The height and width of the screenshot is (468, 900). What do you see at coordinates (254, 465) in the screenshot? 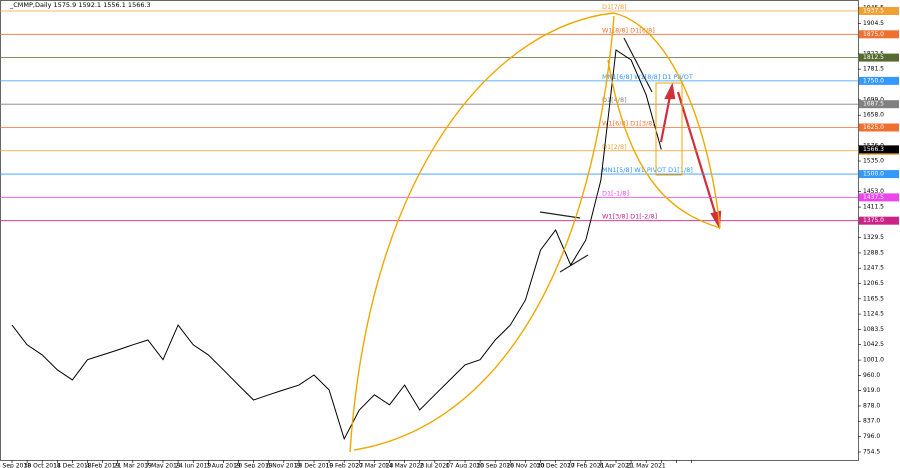
I see `x-tick-label: 20 Sep 2019` at bounding box center [254, 465].